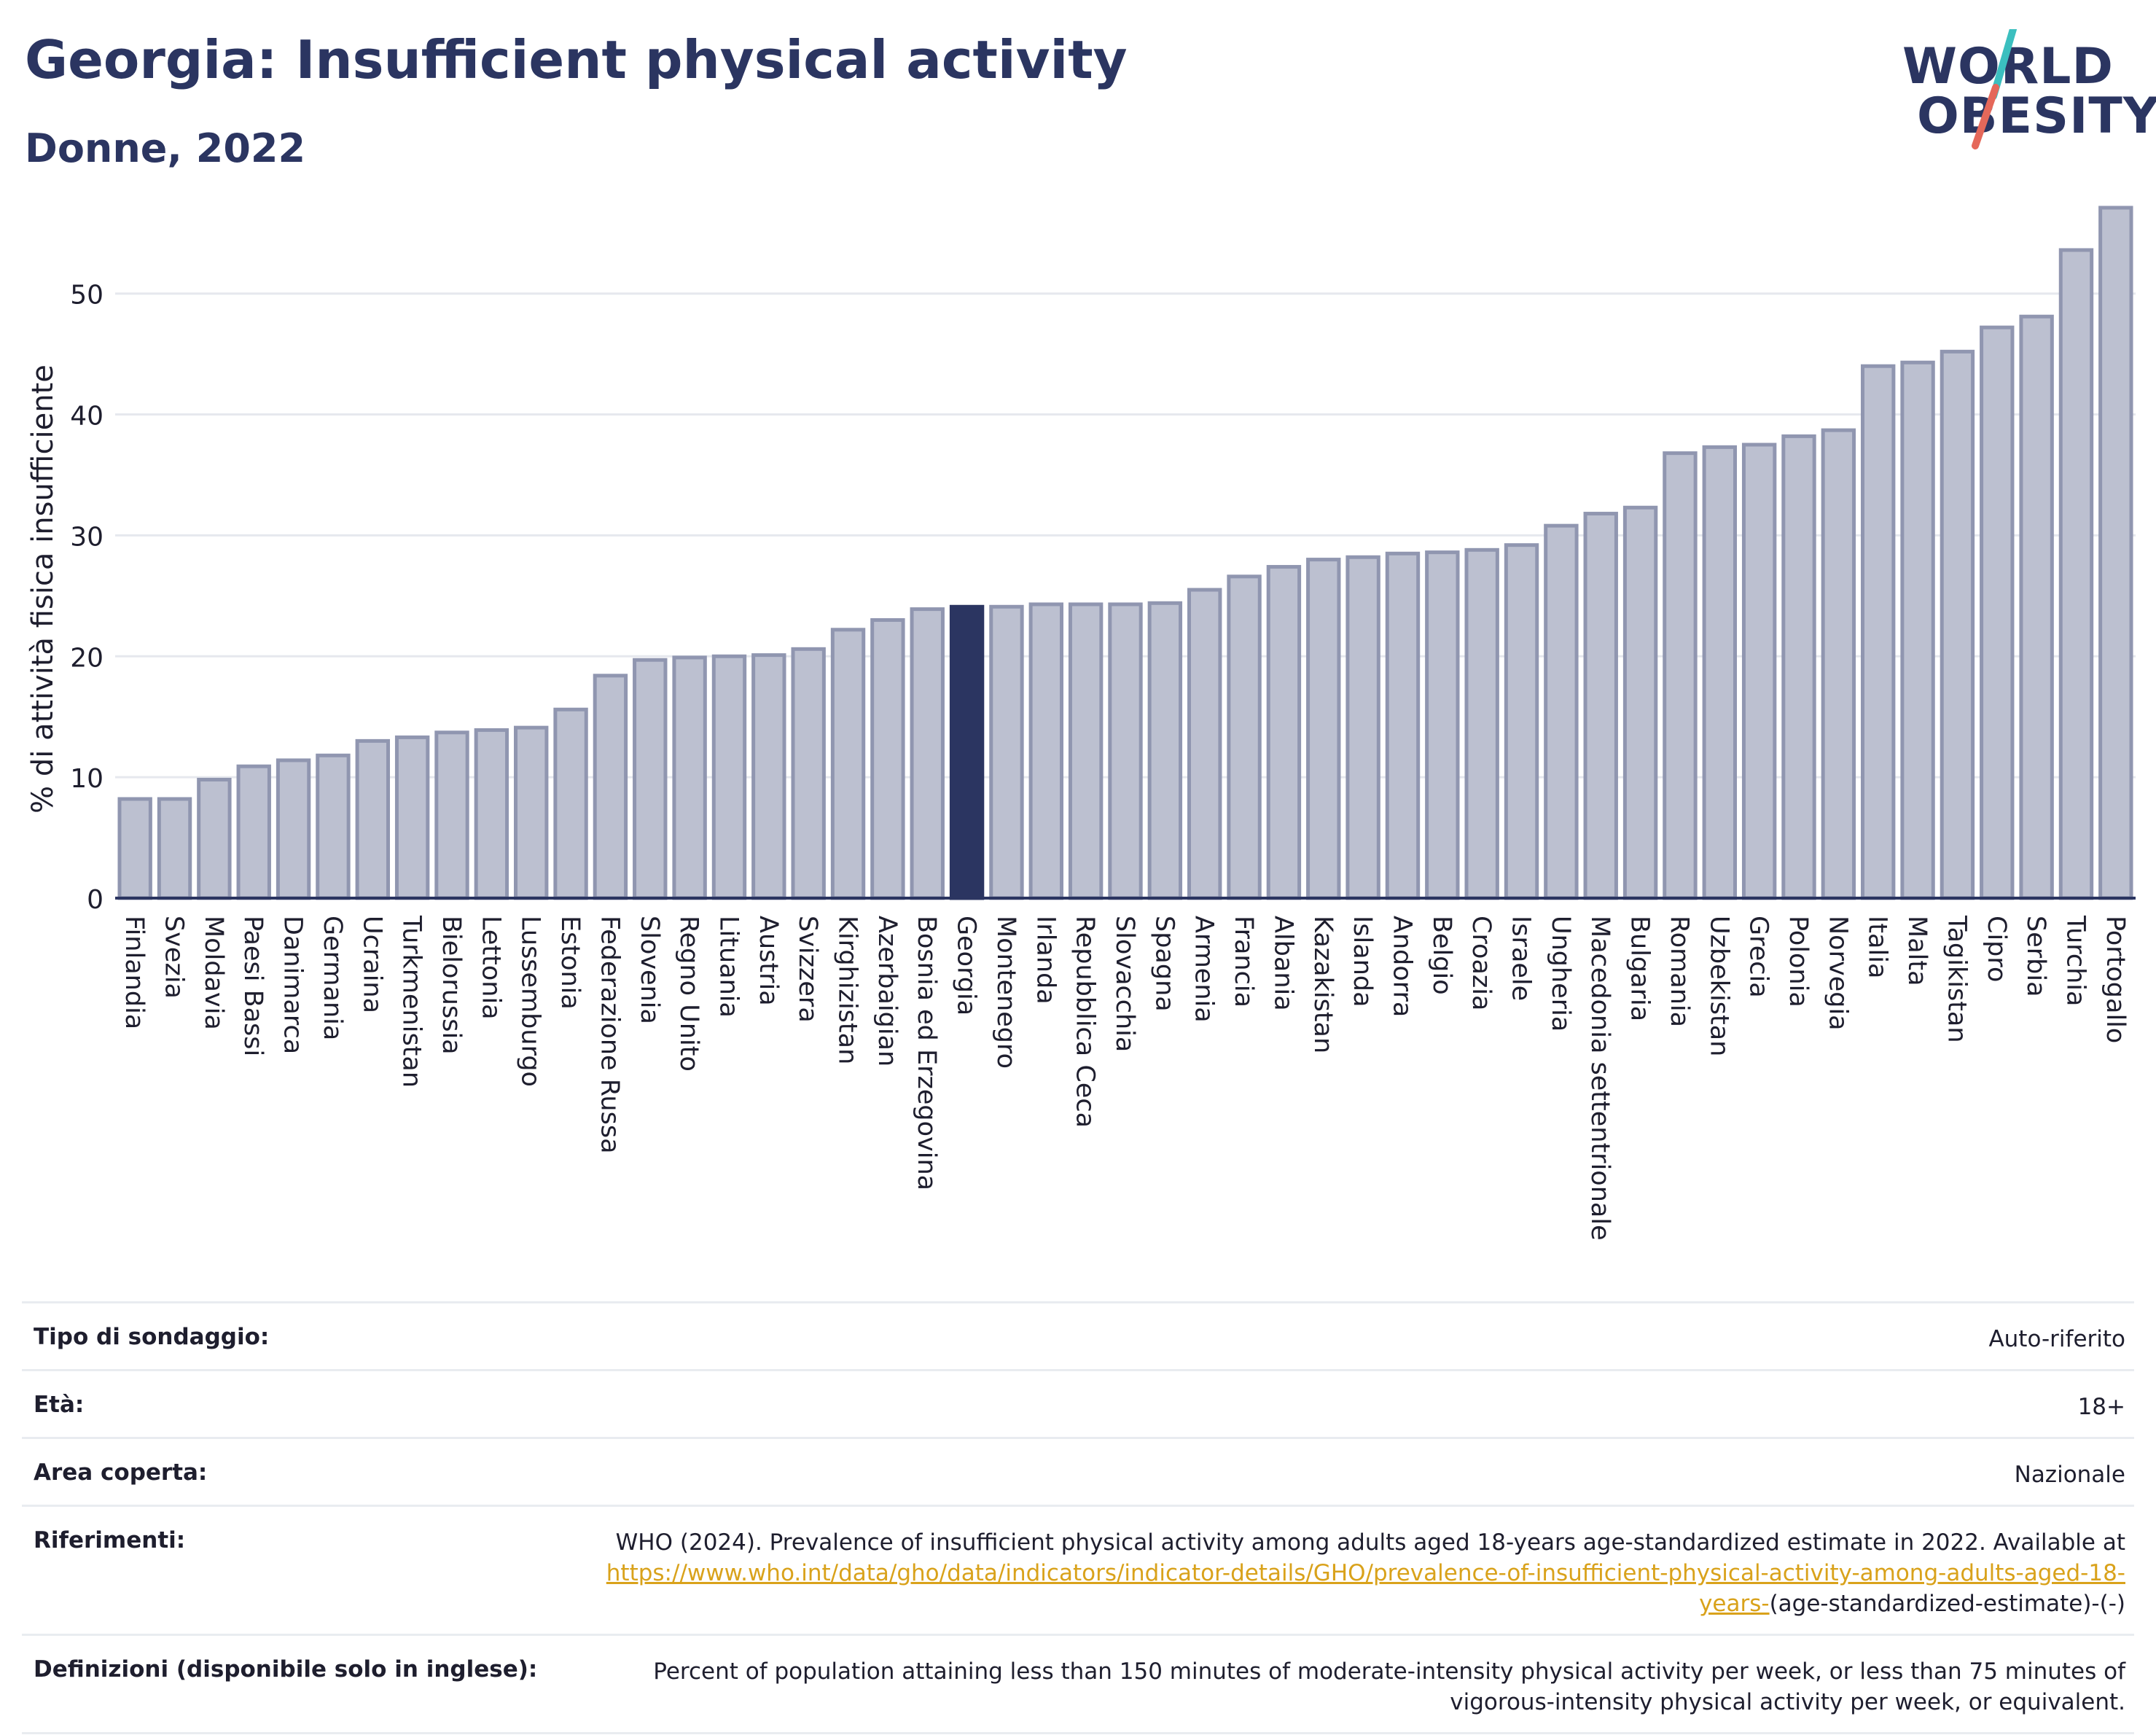 The width and height of the screenshot is (2156, 1735). What do you see at coordinates (1164, 964) in the screenshot?
I see `x-tick-label: Spagna` at bounding box center [1164, 964].